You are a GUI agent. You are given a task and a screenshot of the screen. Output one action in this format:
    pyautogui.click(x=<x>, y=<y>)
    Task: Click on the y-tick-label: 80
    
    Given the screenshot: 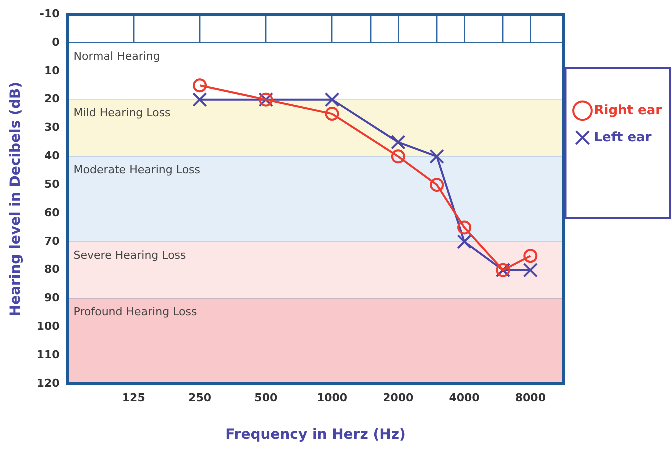 What is the action you would take?
    pyautogui.click(x=52, y=269)
    